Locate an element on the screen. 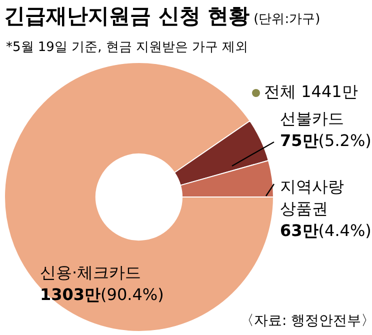  text: 〈자료: 행정안전부〉 is located at coordinates (306, 321).